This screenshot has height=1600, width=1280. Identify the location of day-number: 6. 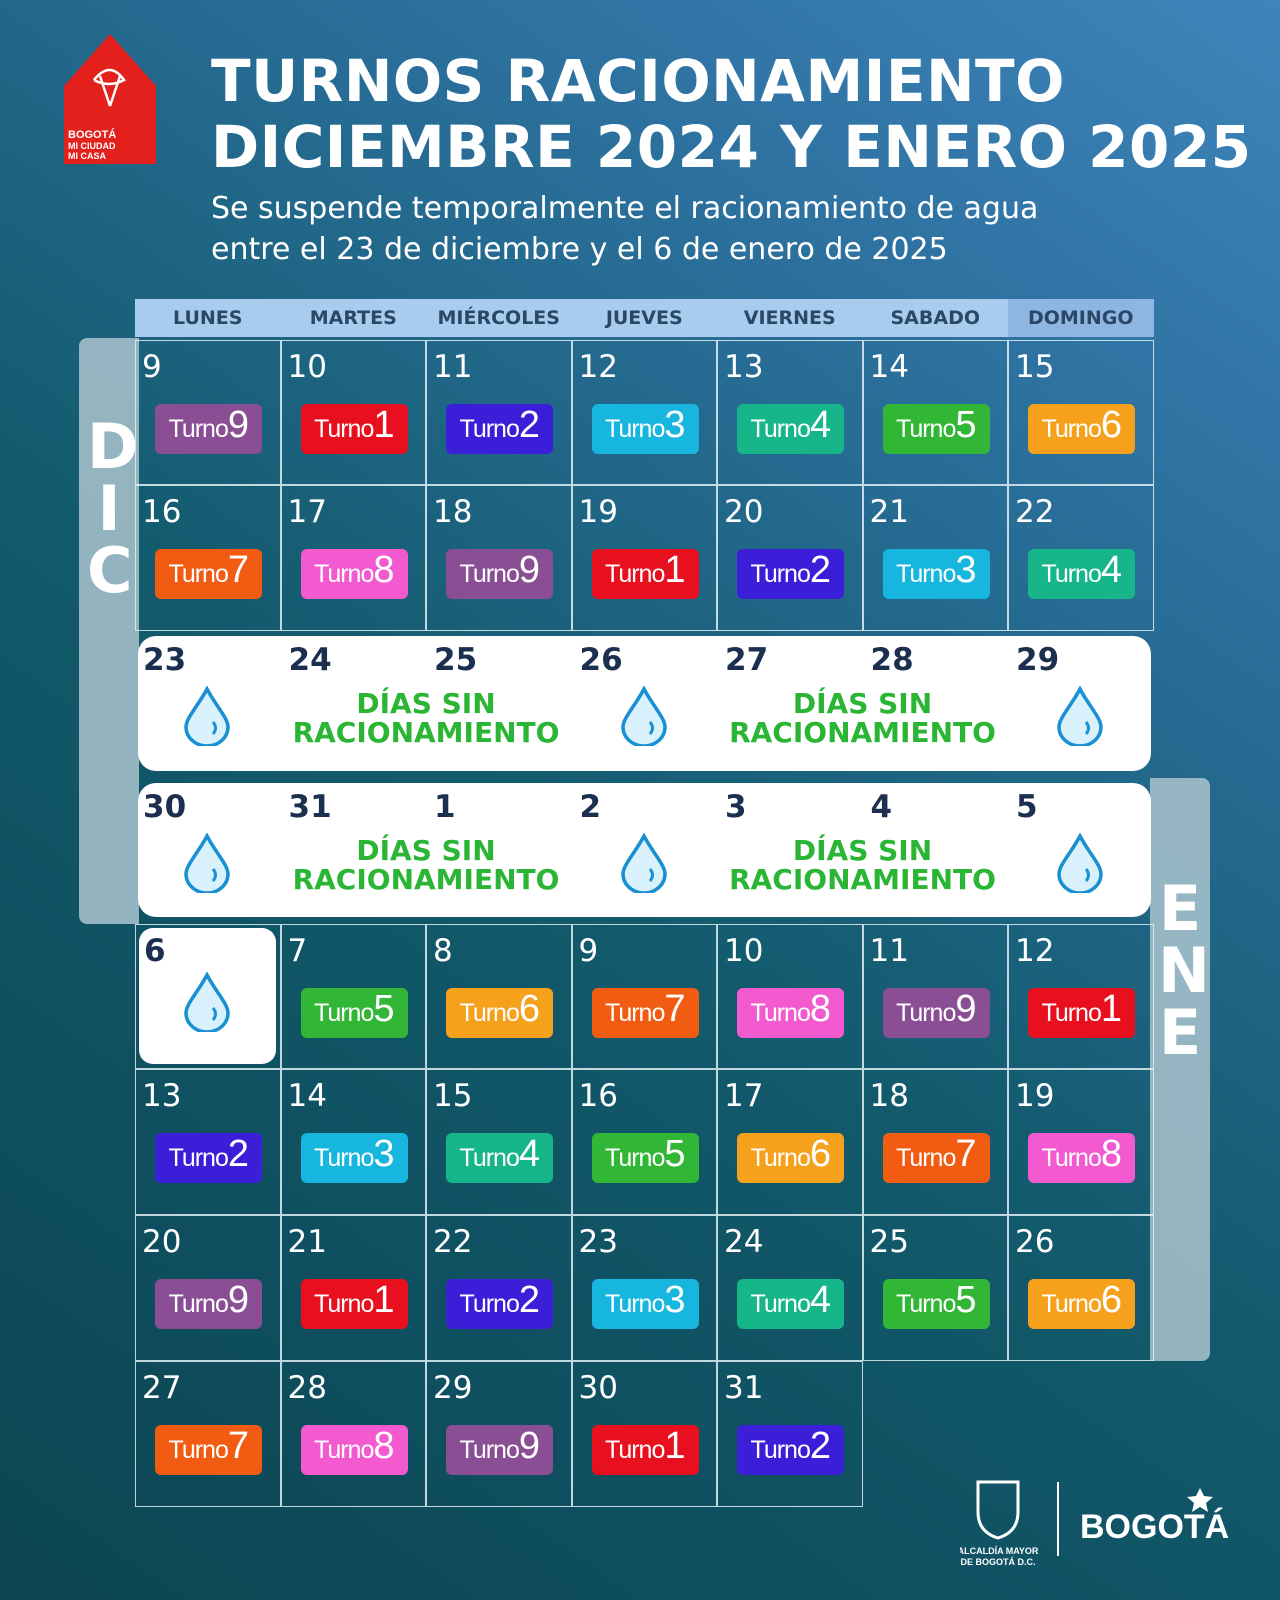
(155, 951).